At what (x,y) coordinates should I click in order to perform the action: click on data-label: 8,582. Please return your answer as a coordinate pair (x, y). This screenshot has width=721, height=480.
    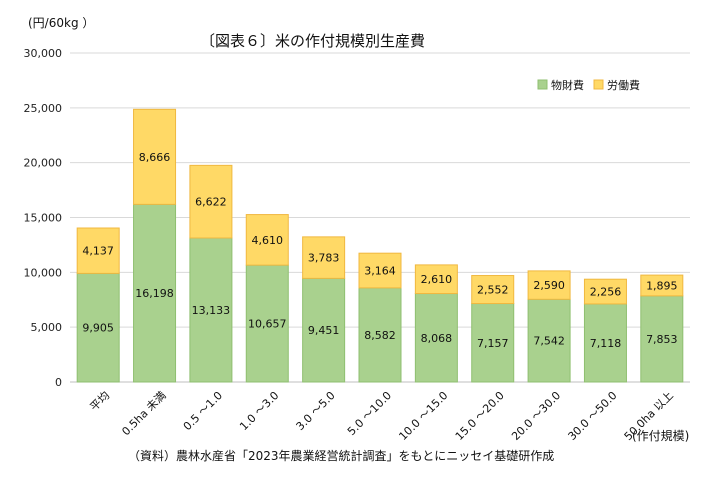
    Looking at the image, I should click on (380, 335).